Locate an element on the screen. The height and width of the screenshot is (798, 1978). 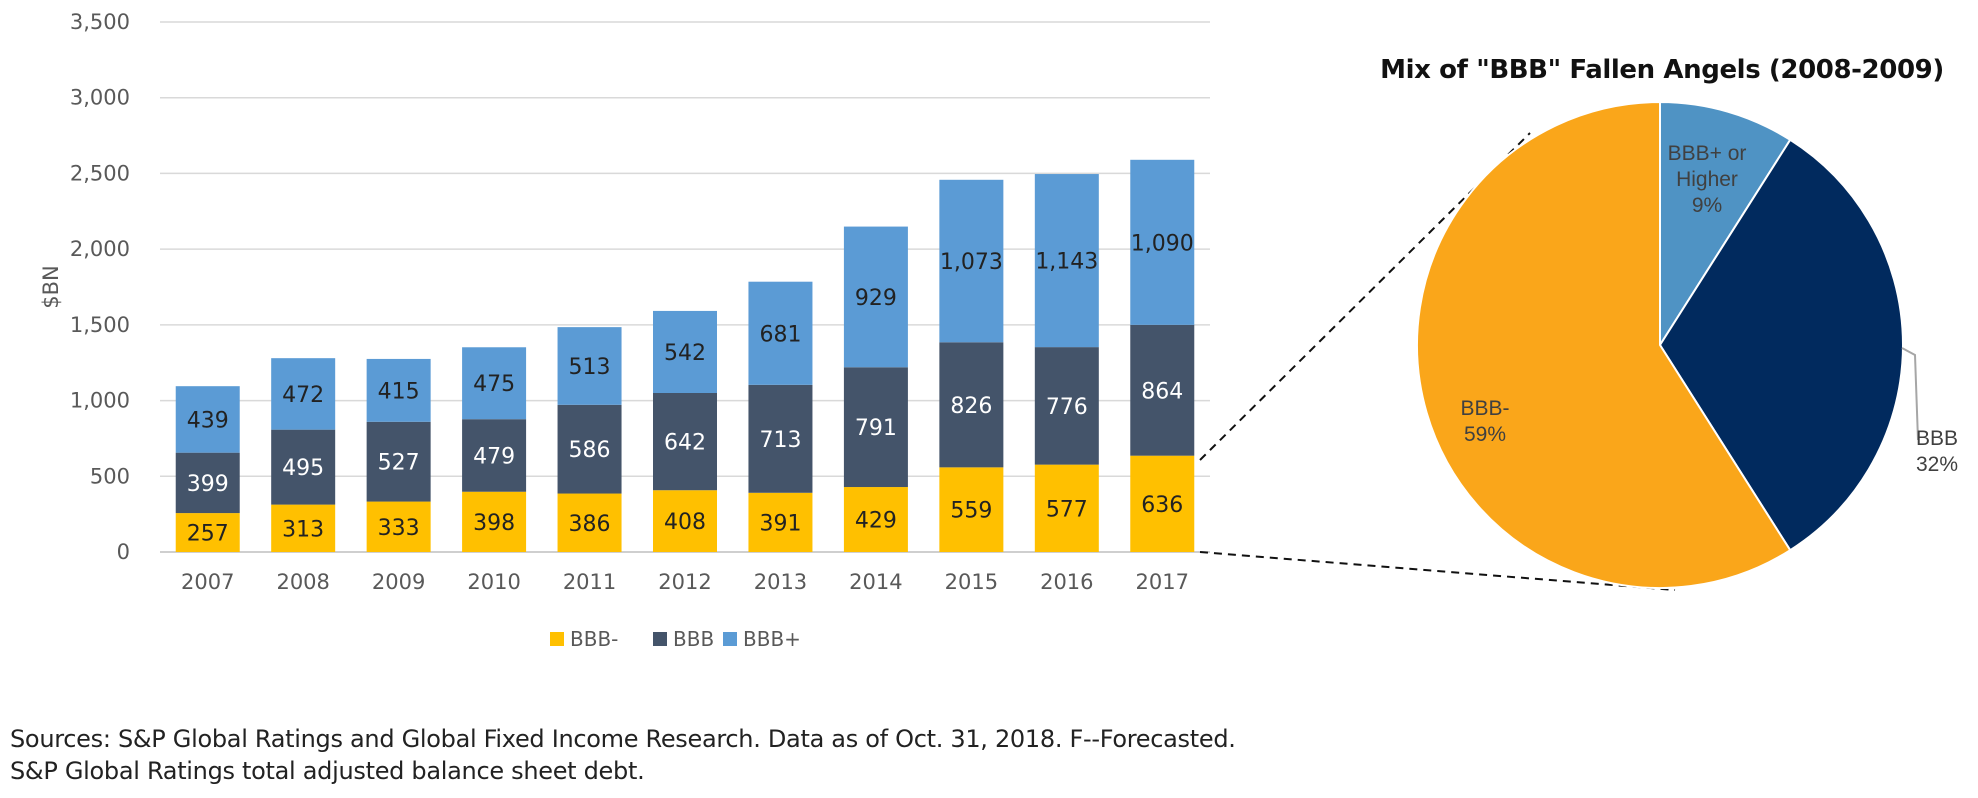
y-tick-label: 500 is located at coordinates (110, 476).